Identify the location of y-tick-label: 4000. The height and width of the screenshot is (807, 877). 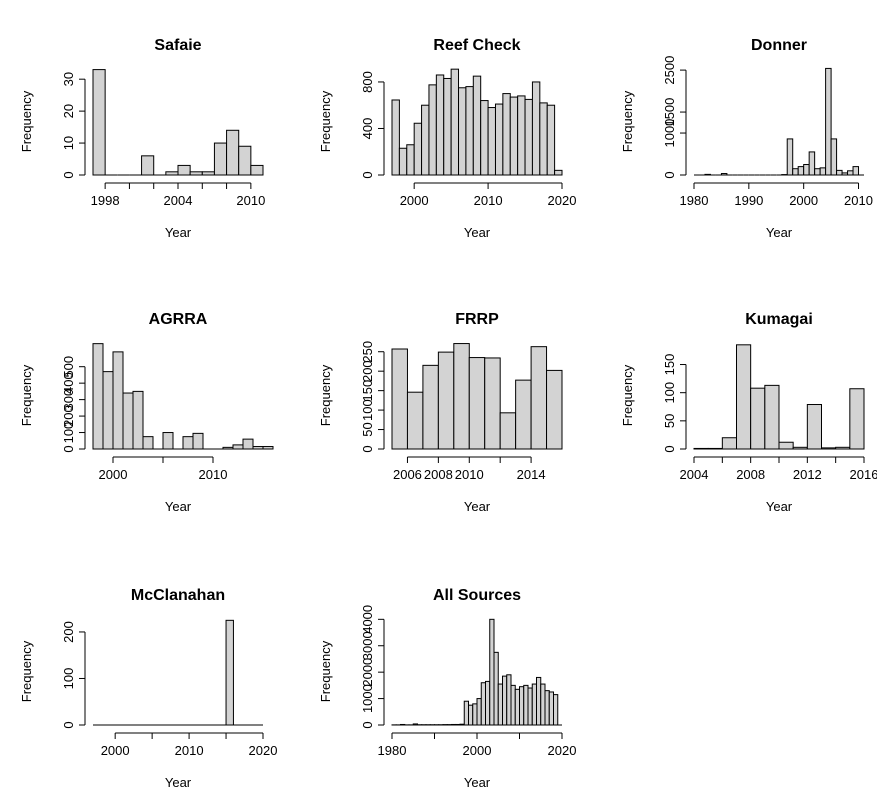
(367, 619).